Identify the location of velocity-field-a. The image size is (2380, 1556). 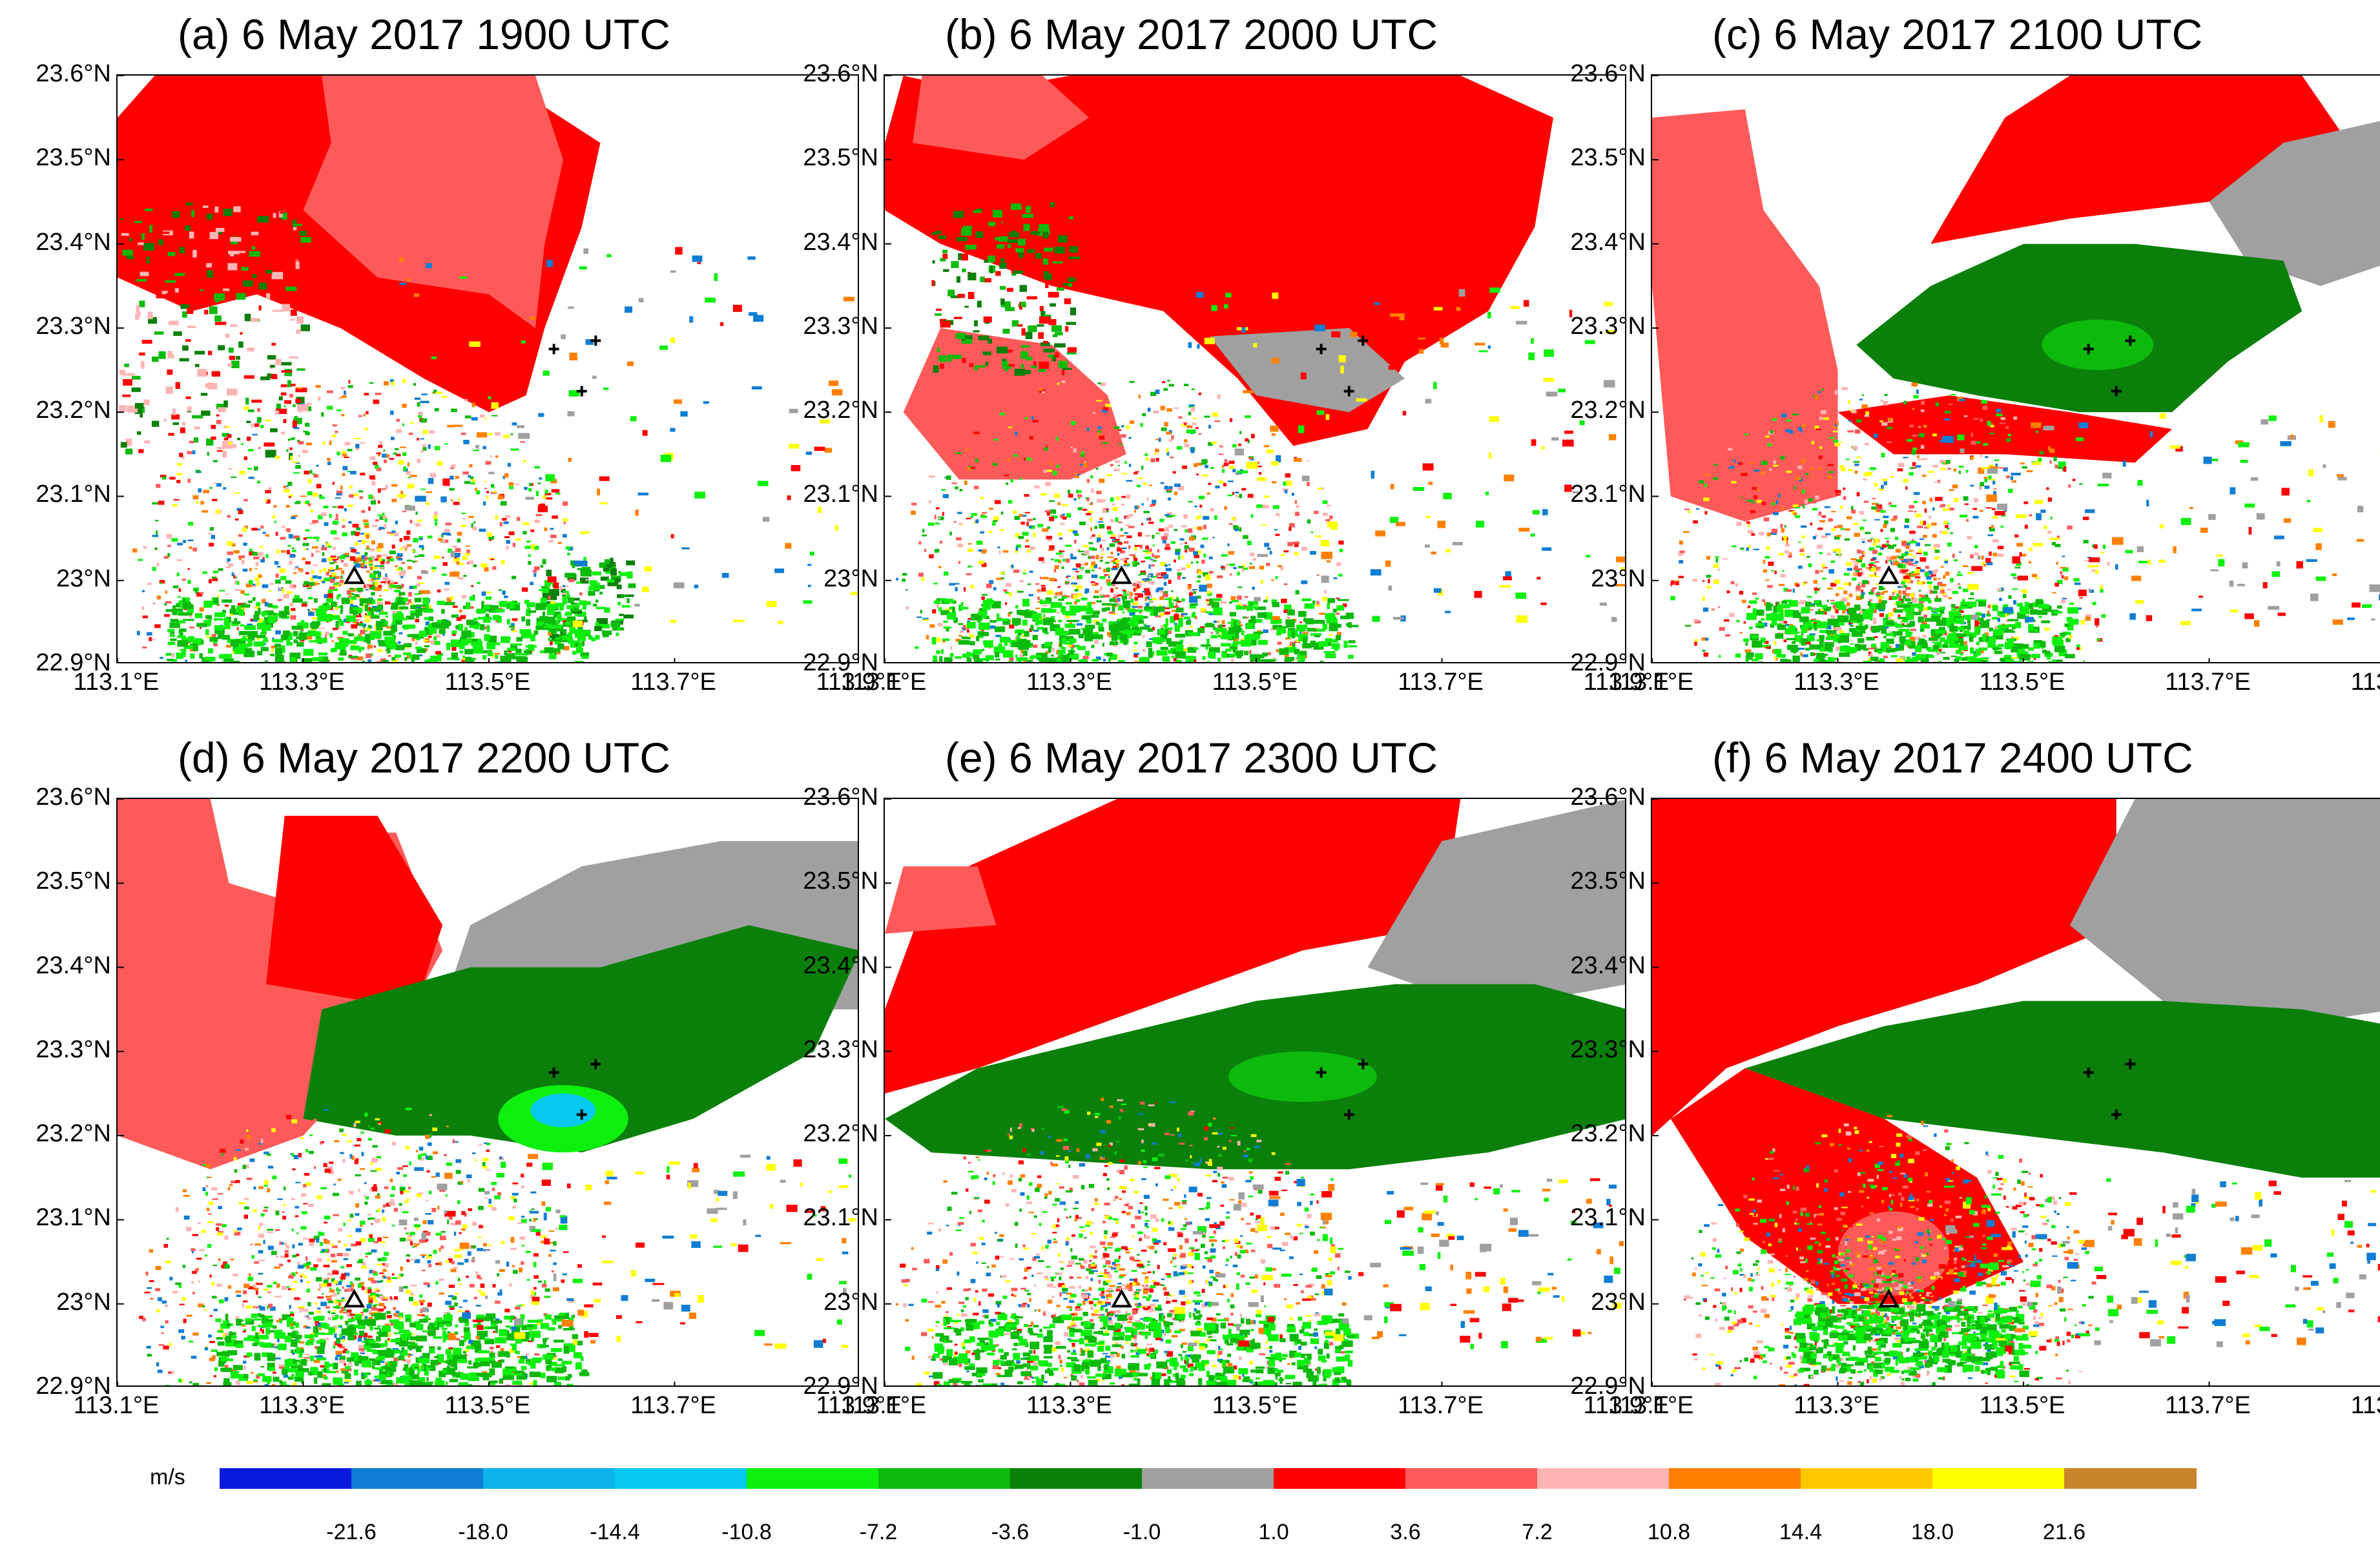
(488, 369).